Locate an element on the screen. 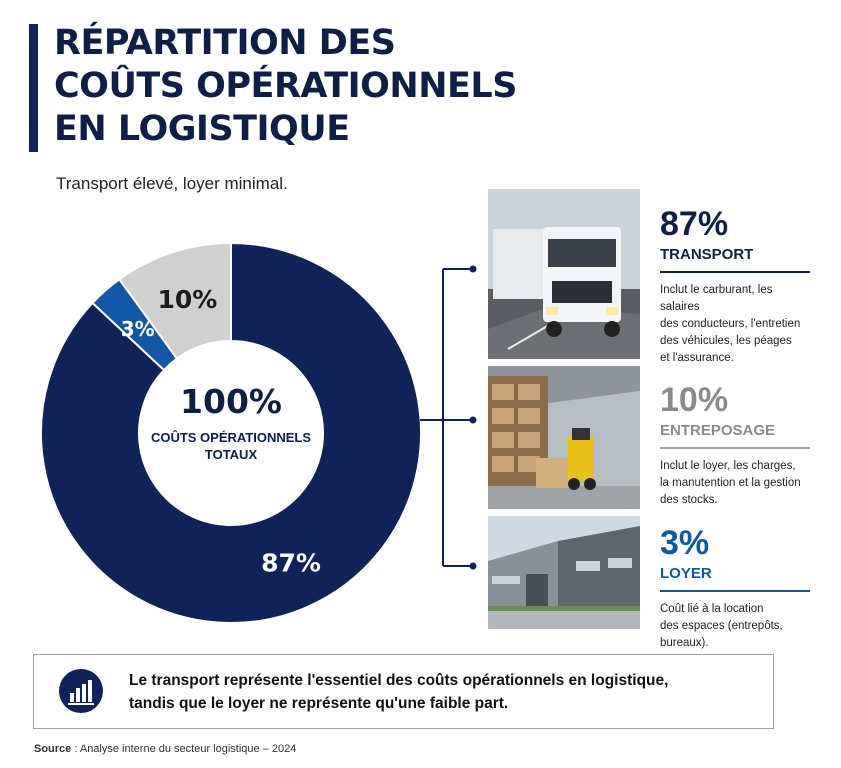 The width and height of the screenshot is (841, 768). slice-data-label: 87% is located at coordinates (291, 562).